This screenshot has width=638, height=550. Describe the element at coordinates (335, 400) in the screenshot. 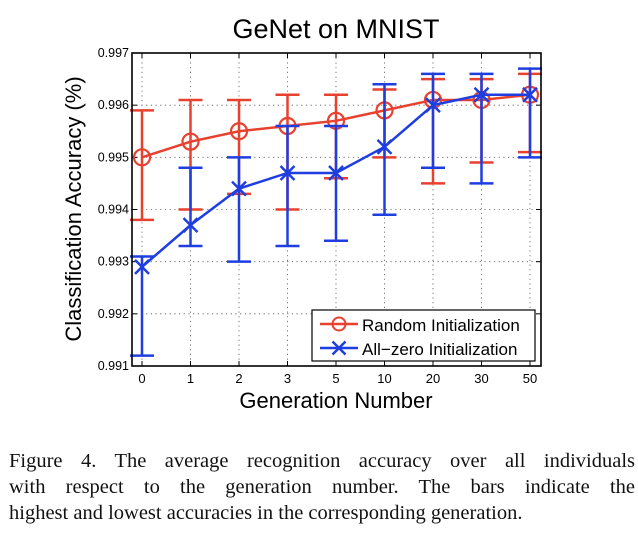

I see `x-axis-label: Generation Number` at that location.